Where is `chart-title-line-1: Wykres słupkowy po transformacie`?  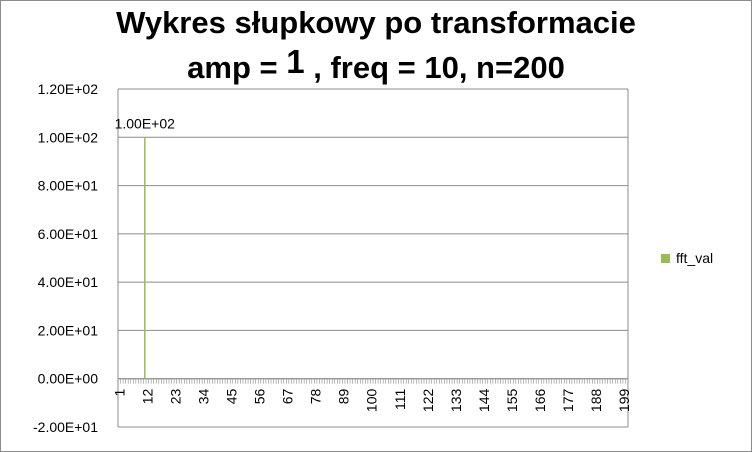 chart-title-line-1: Wykres słupkowy po transformacie is located at coordinates (376, 22).